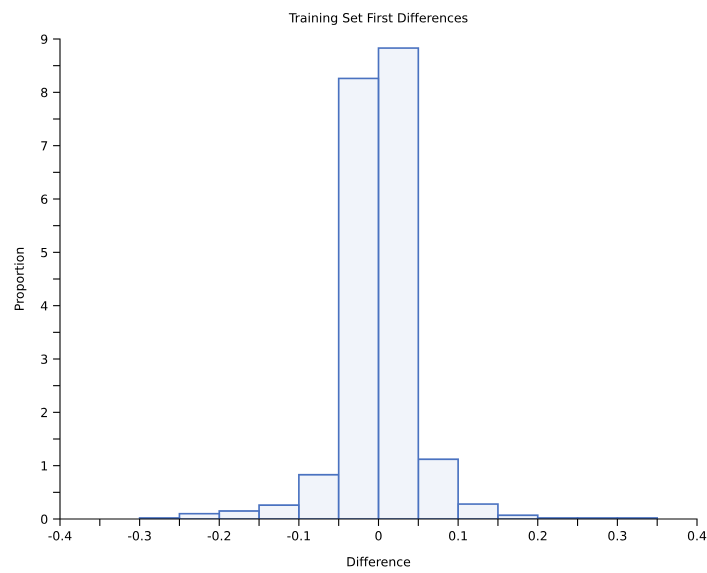 Image resolution: width=707 pixels, height=573 pixels. Describe the element at coordinates (139, 535) in the screenshot. I see `x-tick-label: -0.3` at that location.